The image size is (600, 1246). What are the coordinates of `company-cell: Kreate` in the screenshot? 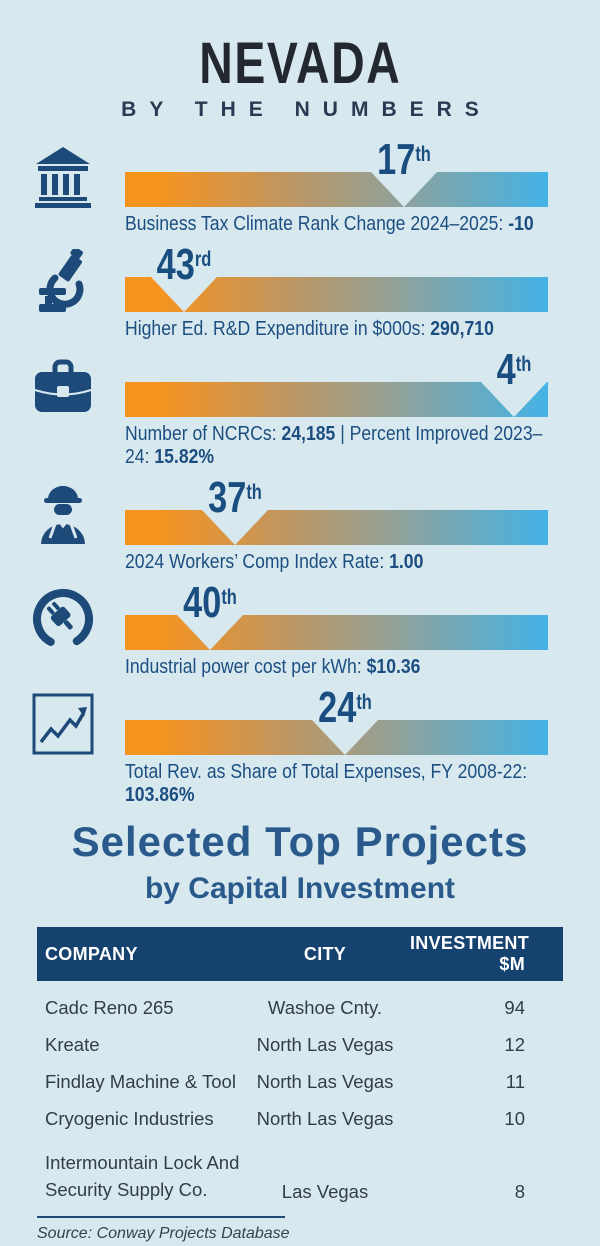 It's located at (72, 1044).